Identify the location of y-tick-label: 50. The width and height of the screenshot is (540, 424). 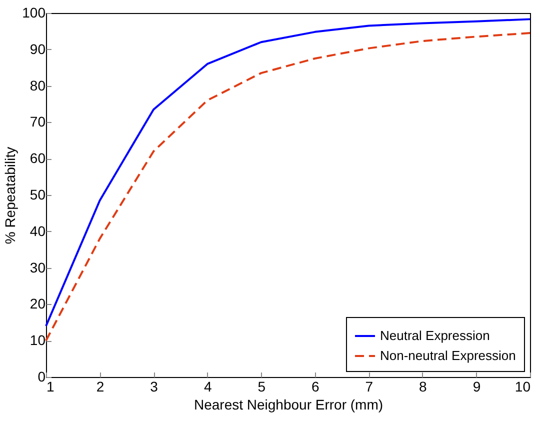
(38, 194).